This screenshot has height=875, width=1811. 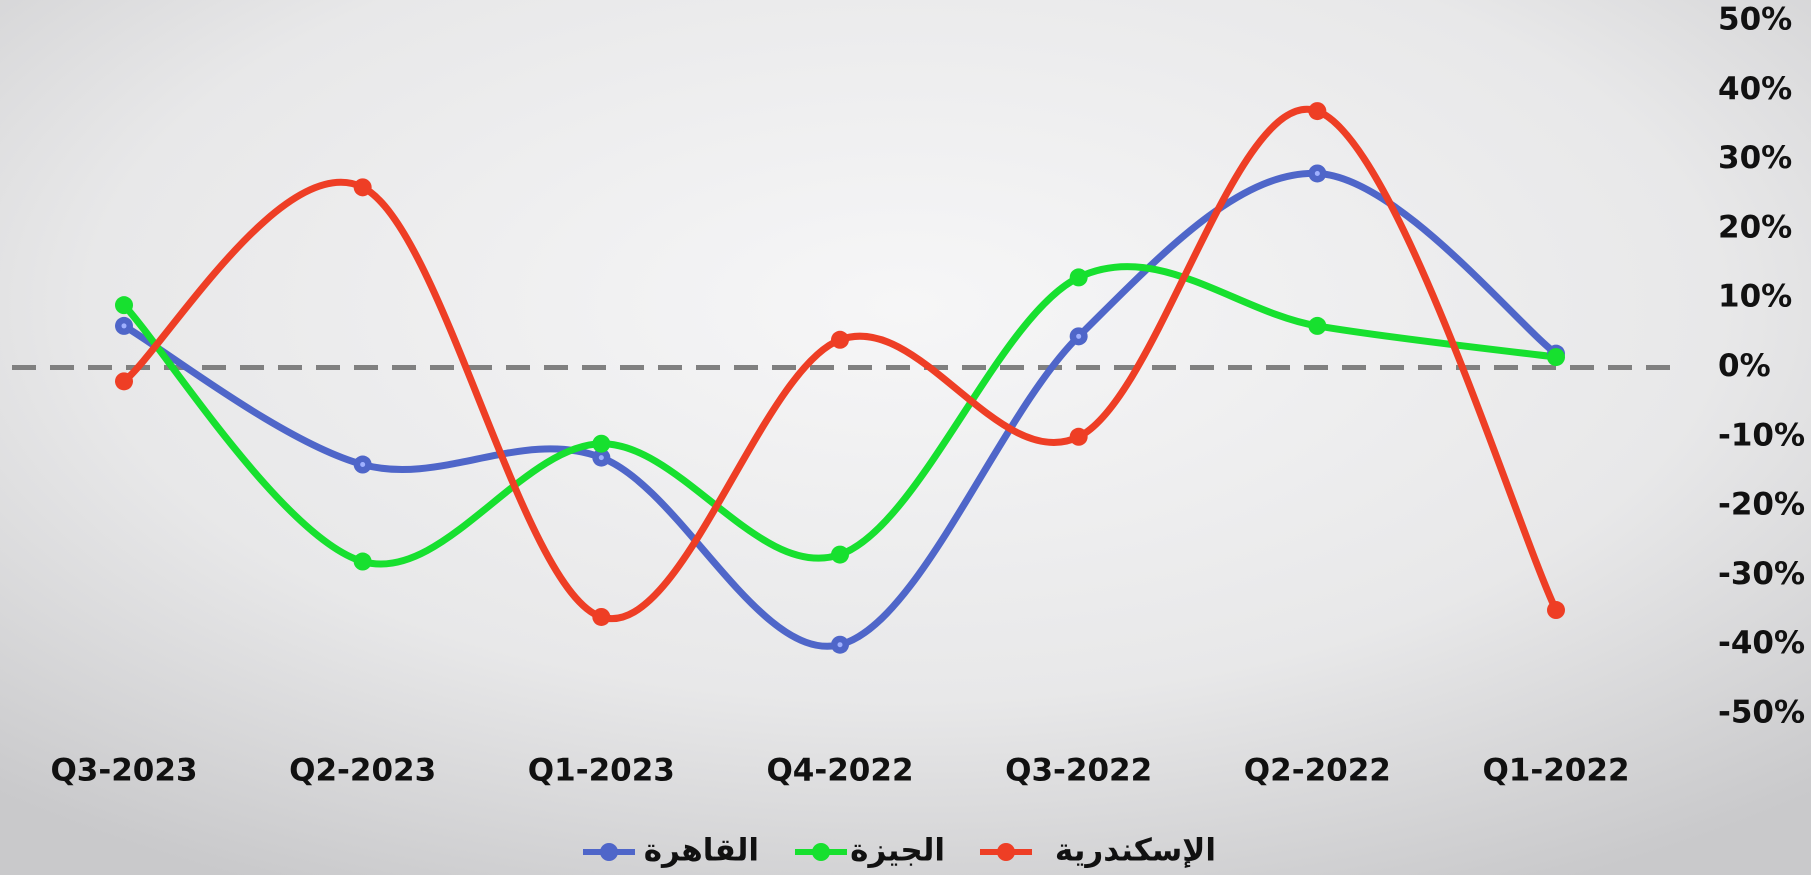 What do you see at coordinates (601, 771) in the screenshot?
I see `x-tick-label: Q1-2023` at bounding box center [601, 771].